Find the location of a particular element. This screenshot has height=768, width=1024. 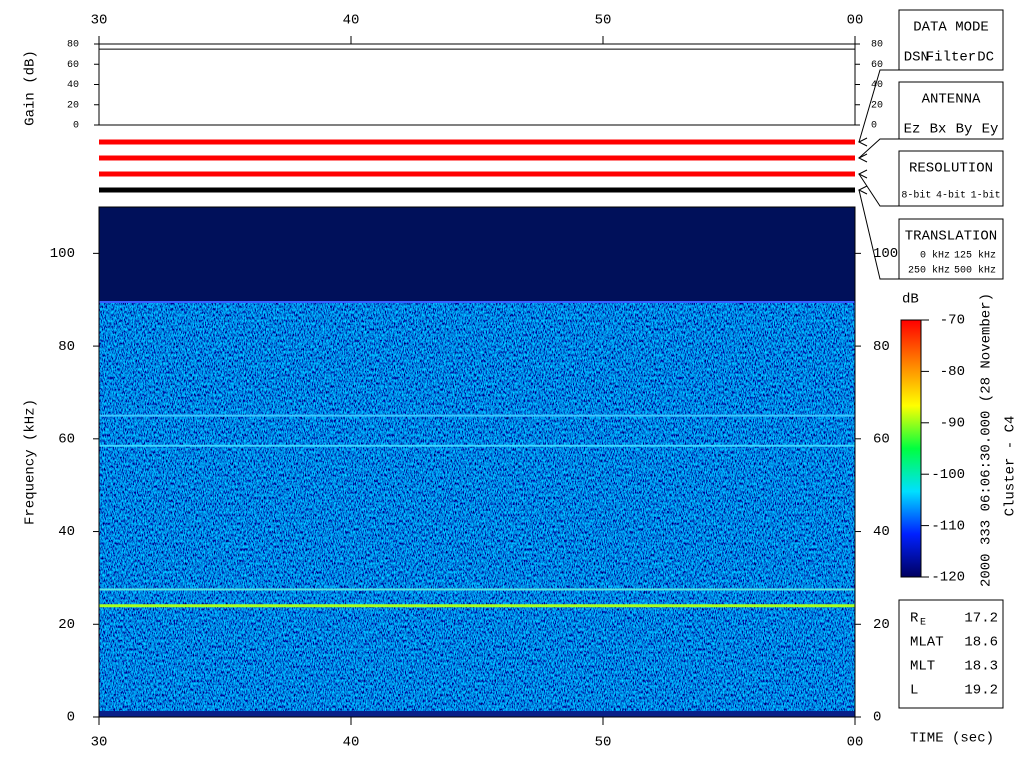

x-tick-label: 50 is located at coordinates (603, 743).